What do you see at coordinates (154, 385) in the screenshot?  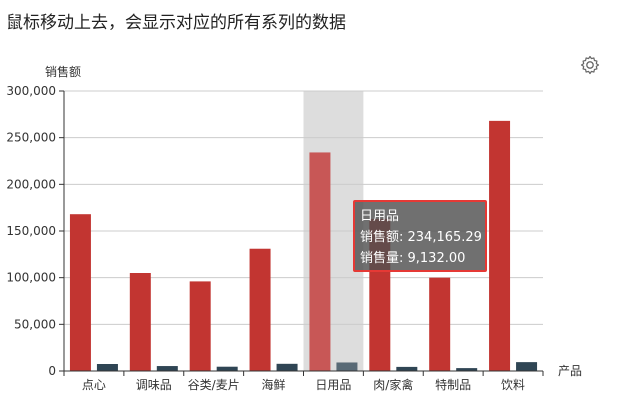 I see `x-tick-label: 调味品` at bounding box center [154, 385].